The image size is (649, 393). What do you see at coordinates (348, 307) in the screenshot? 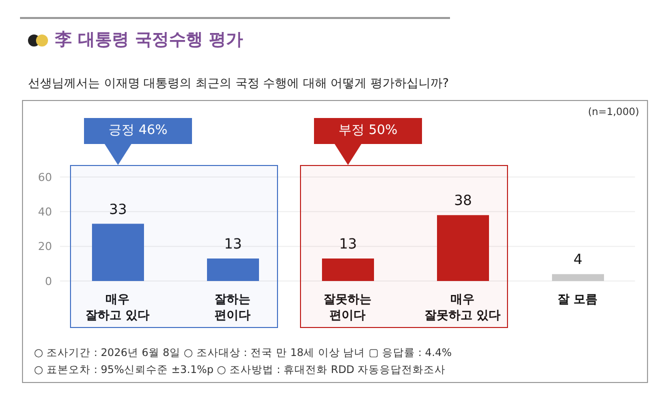
I see `x-tick-label: 잘못하는 편이다` at bounding box center [348, 307].